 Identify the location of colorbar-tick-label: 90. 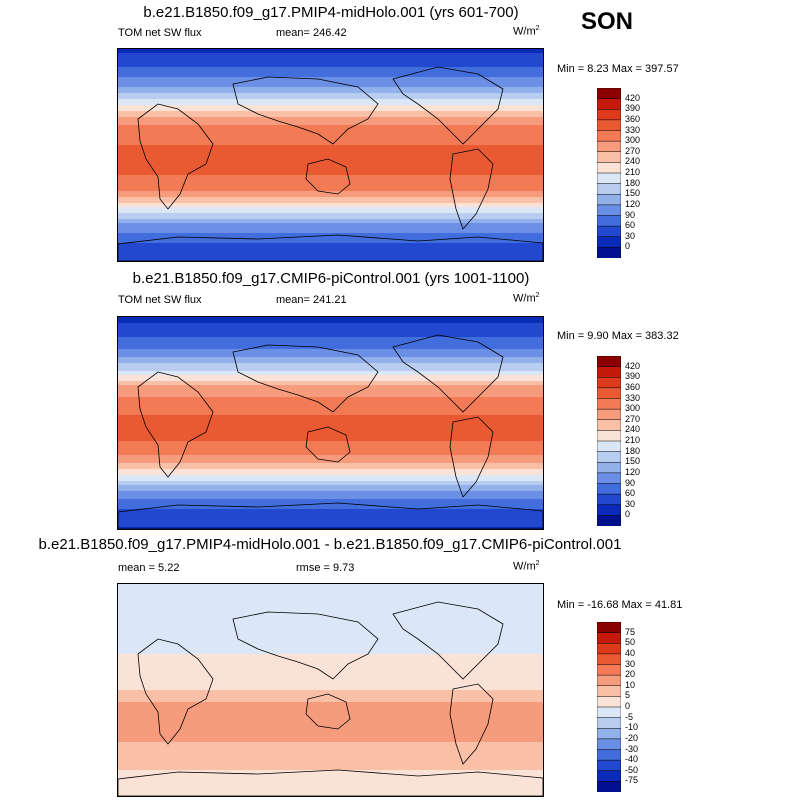
(630, 214).